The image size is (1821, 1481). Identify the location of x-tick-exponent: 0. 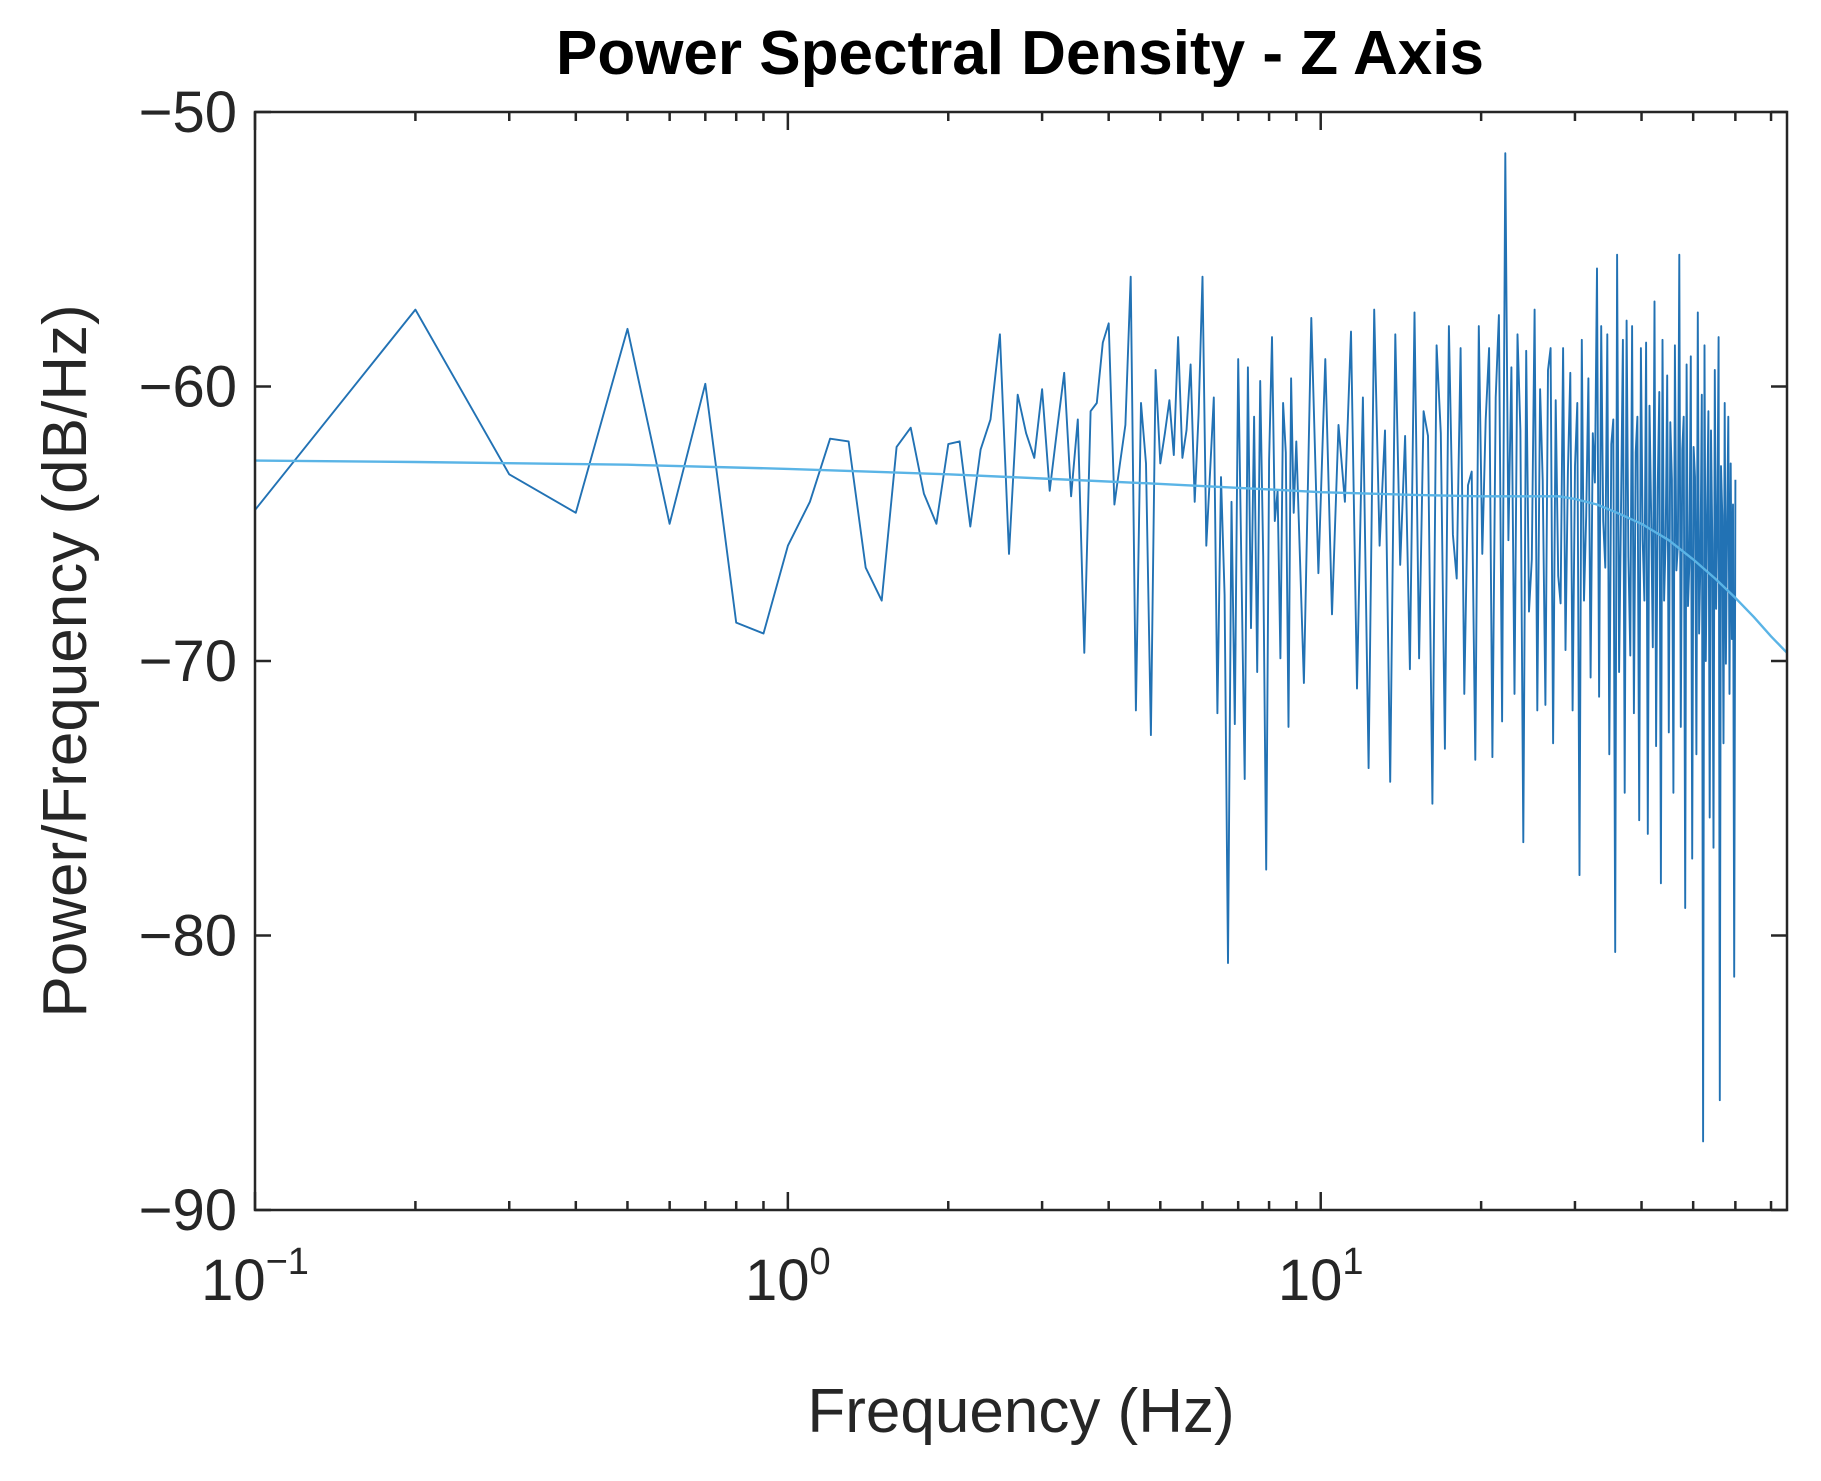
(820, 1262).